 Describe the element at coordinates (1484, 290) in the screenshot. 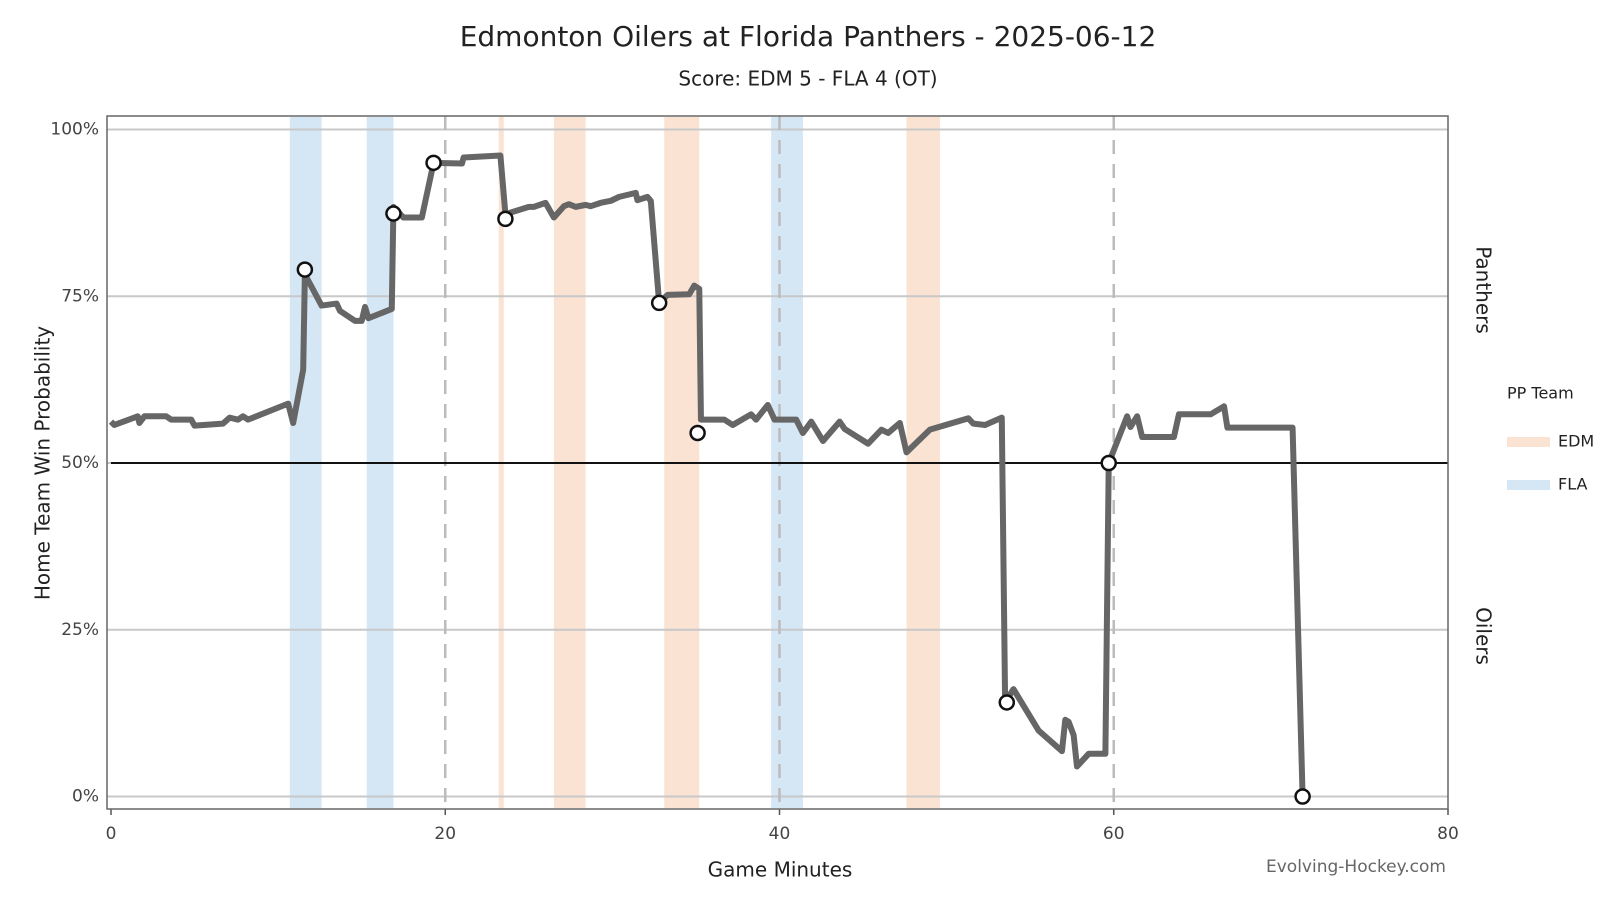

I see `side-label-top: Panthers` at that location.